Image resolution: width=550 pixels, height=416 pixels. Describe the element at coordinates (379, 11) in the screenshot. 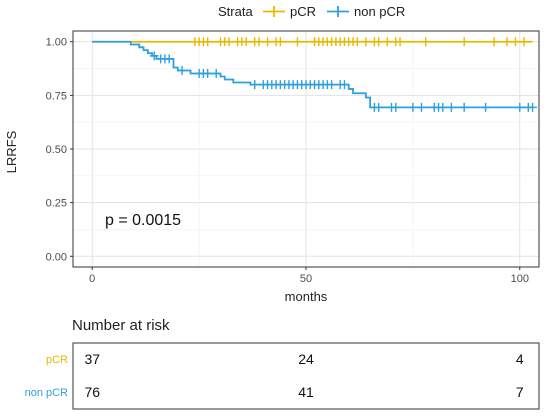

I see `legend-label-non-pcr: non pCR` at that location.